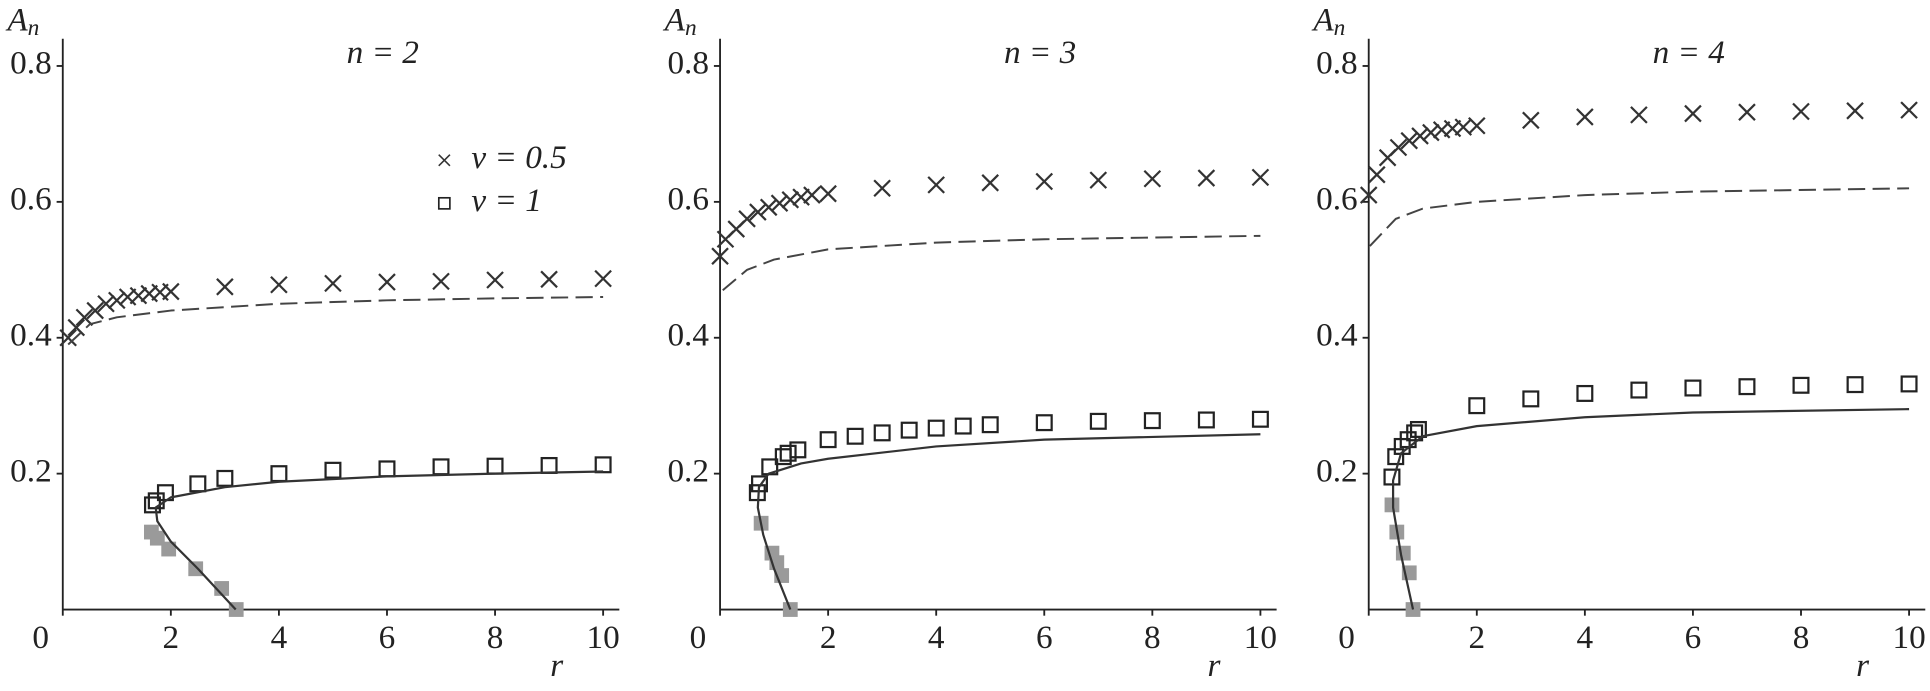 This screenshot has height=691, width=1930. What do you see at coordinates (1044, 637) in the screenshot?
I see `x-tick-label: 6` at bounding box center [1044, 637].